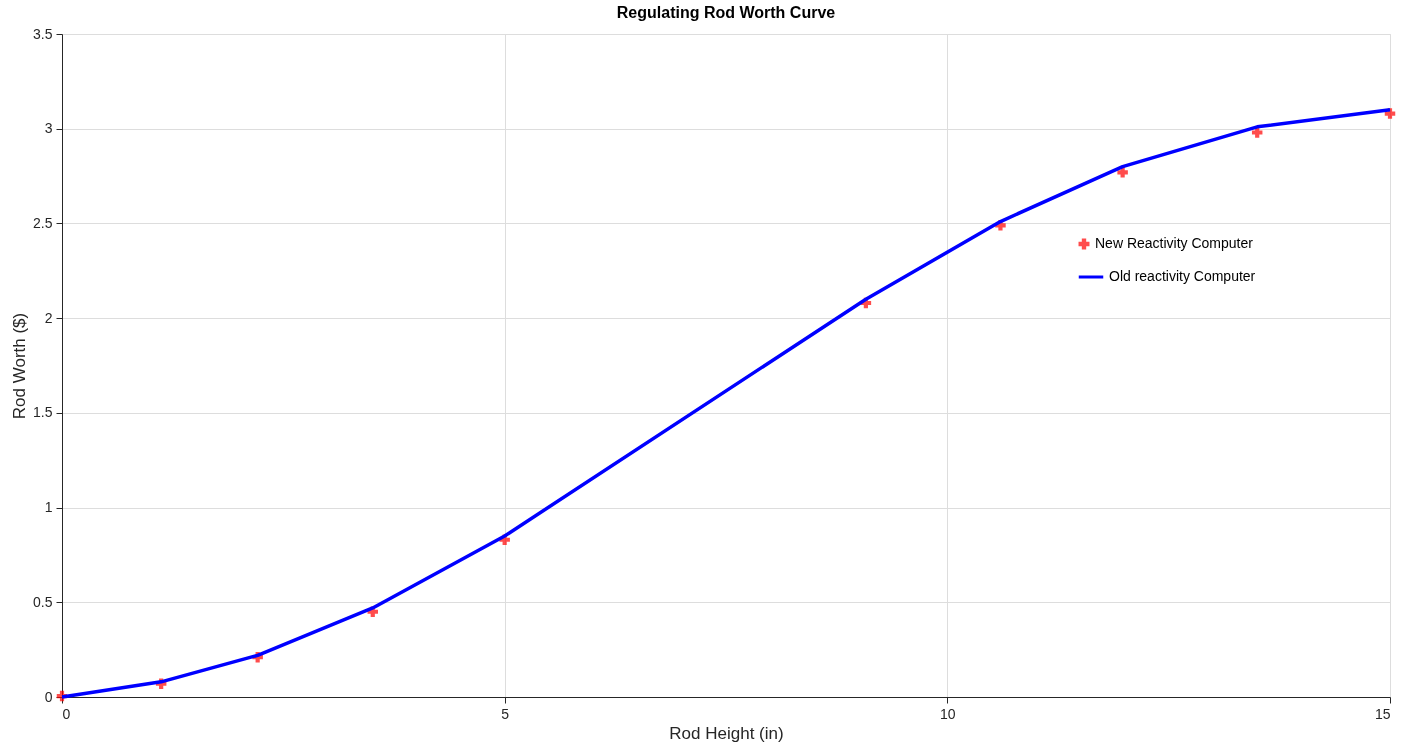  I want to click on y-tick-label: 3.5, so click(43, 33).